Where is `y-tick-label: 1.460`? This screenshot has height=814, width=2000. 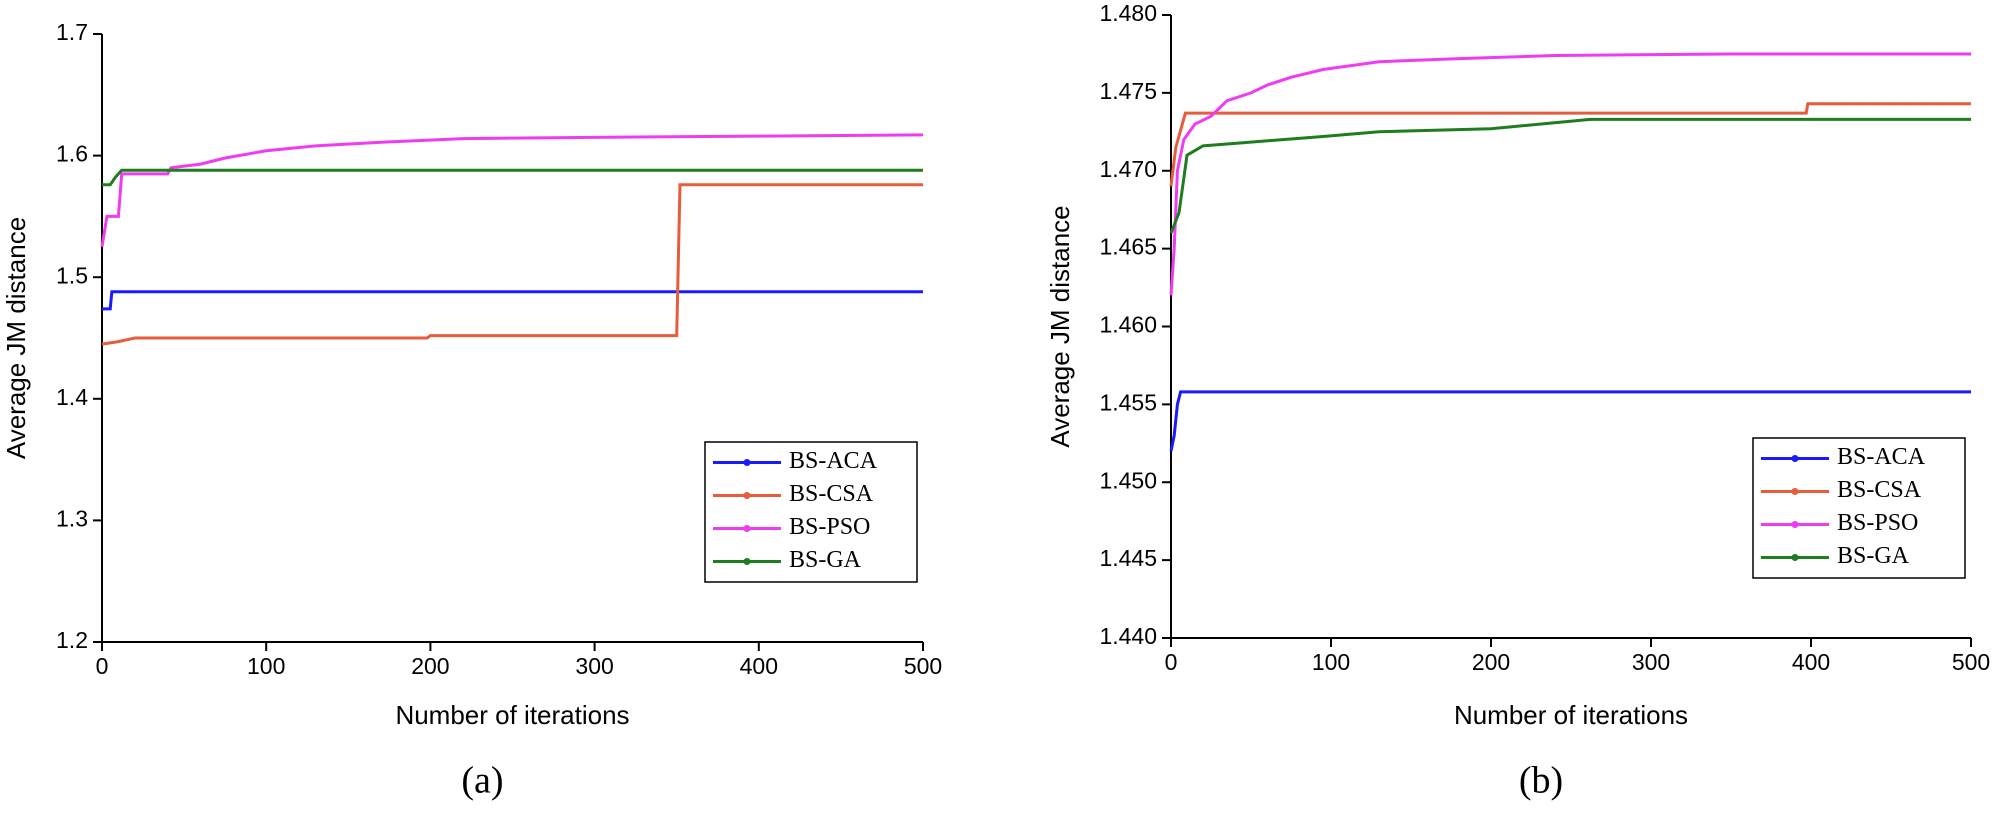
y-tick-label: 1.460 is located at coordinates (1128, 325).